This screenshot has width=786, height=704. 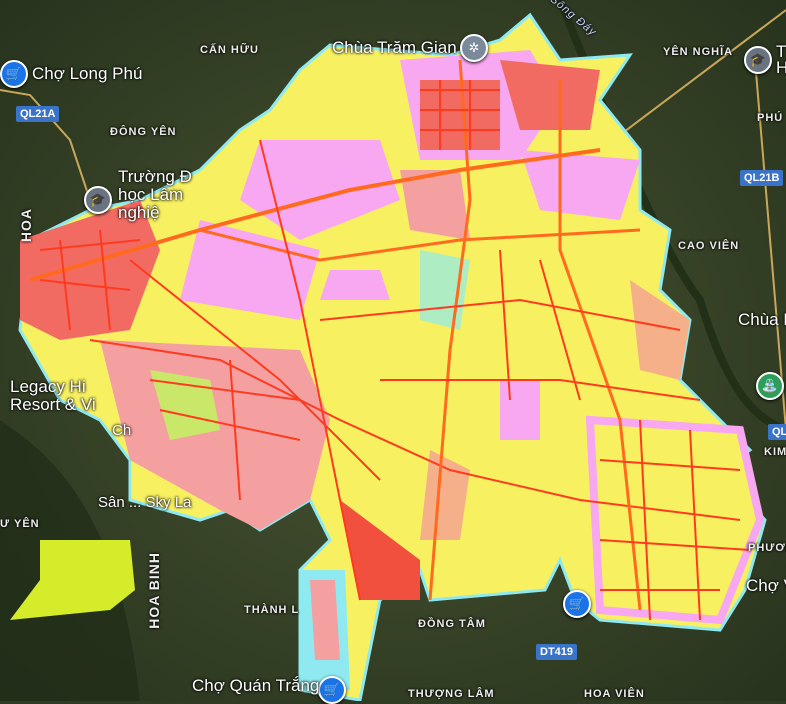 I want to click on area-label: CẤN HỮU, so click(x=229, y=50).